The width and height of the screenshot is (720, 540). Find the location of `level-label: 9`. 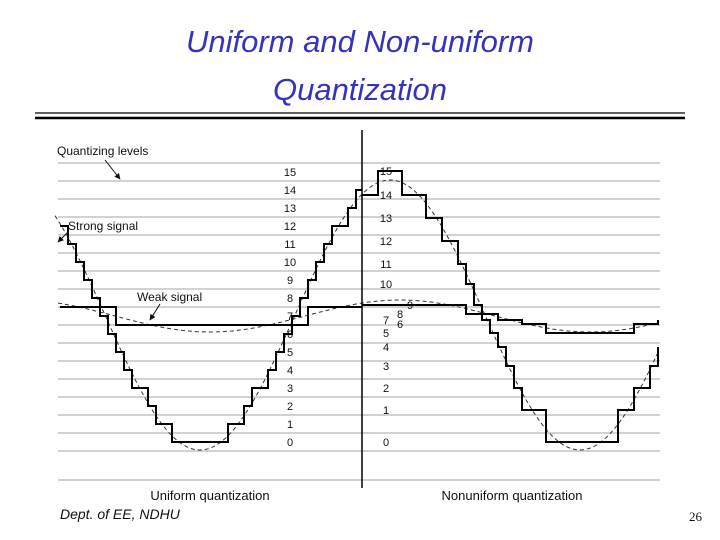

level-label: 9 is located at coordinates (290, 281).